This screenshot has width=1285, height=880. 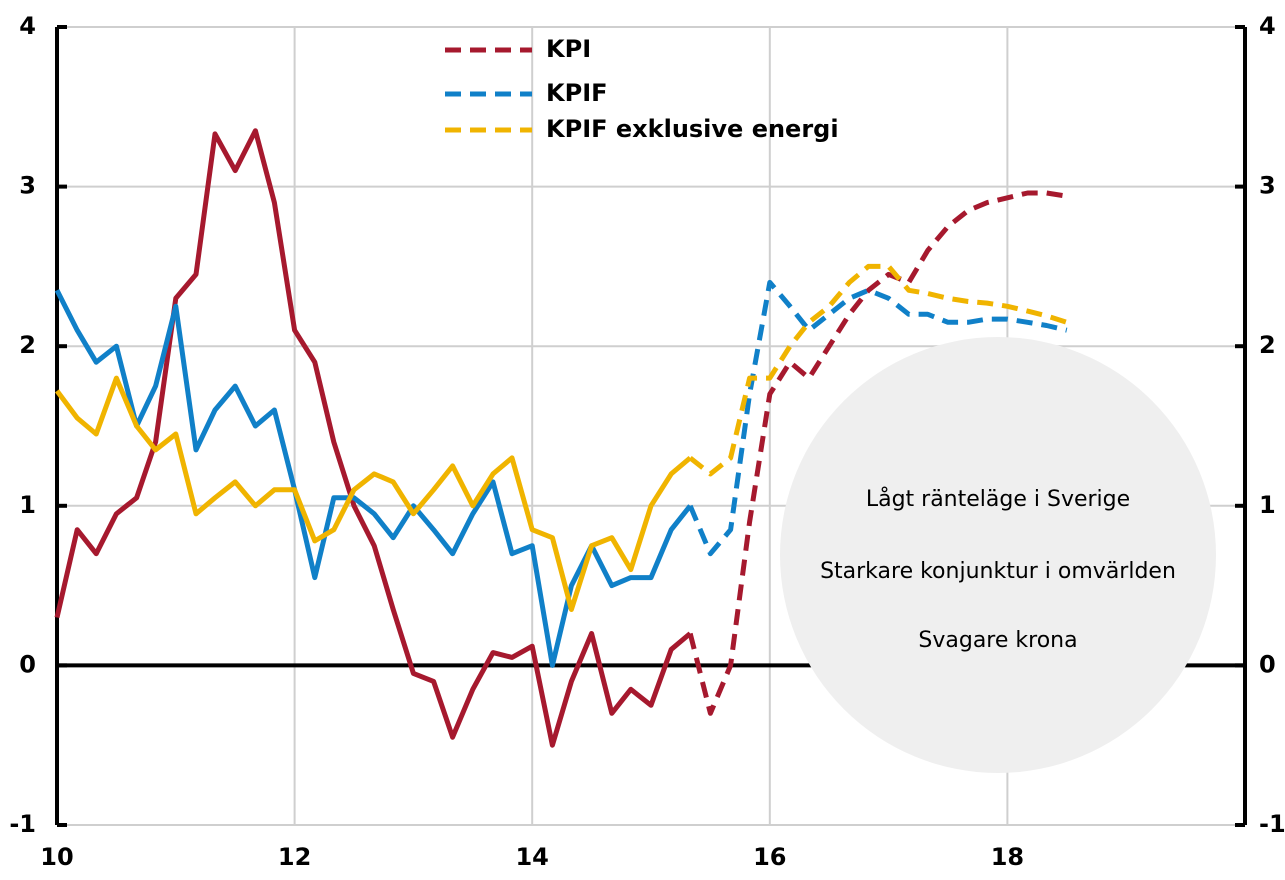 I want to click on legend-label: KPIF exklusive energi, so click(x=692, y=129).